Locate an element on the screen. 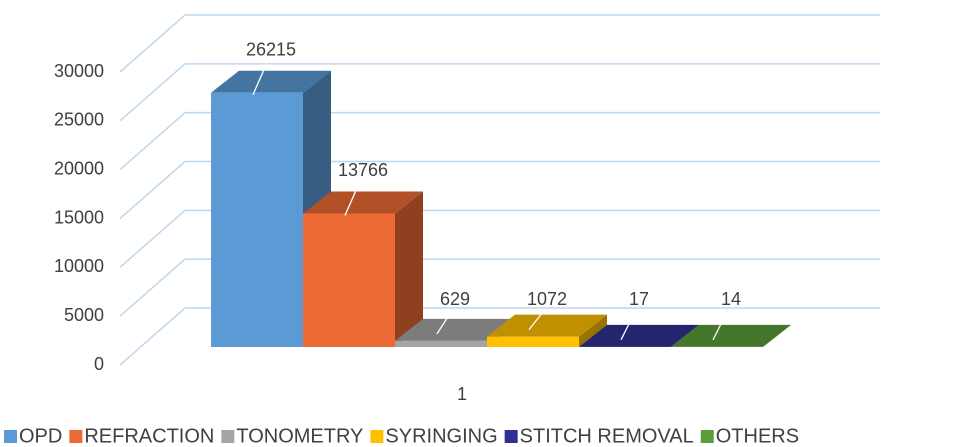  legend-label: OTHERS is located at coordinates (757, 436).